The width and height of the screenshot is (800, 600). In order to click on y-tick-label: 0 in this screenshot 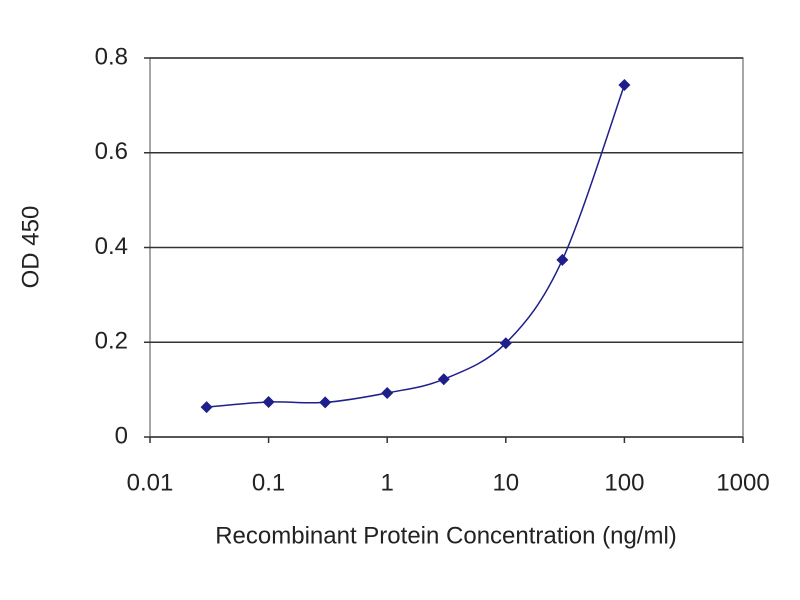, I will do `click(121, 435)`.